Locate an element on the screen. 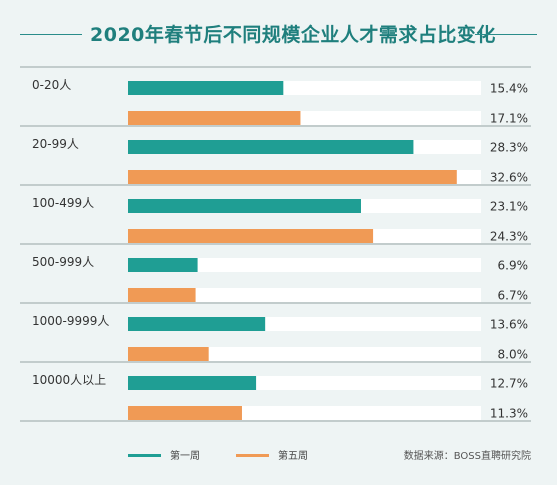 The image size is (557, 485). title-rule-left is located at coordinates (51, 34).